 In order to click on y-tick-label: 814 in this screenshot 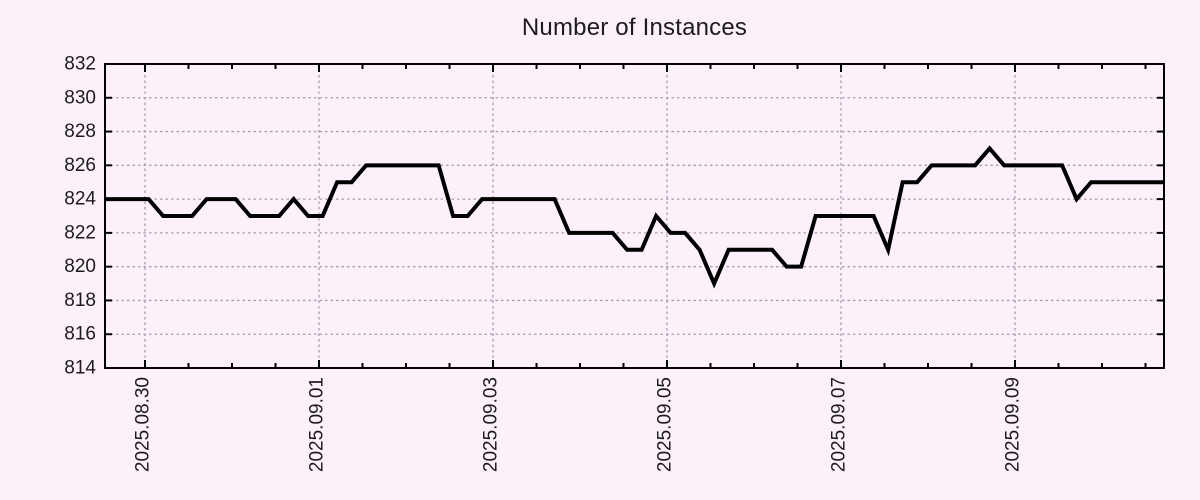, I will do `click(80, 368)`.